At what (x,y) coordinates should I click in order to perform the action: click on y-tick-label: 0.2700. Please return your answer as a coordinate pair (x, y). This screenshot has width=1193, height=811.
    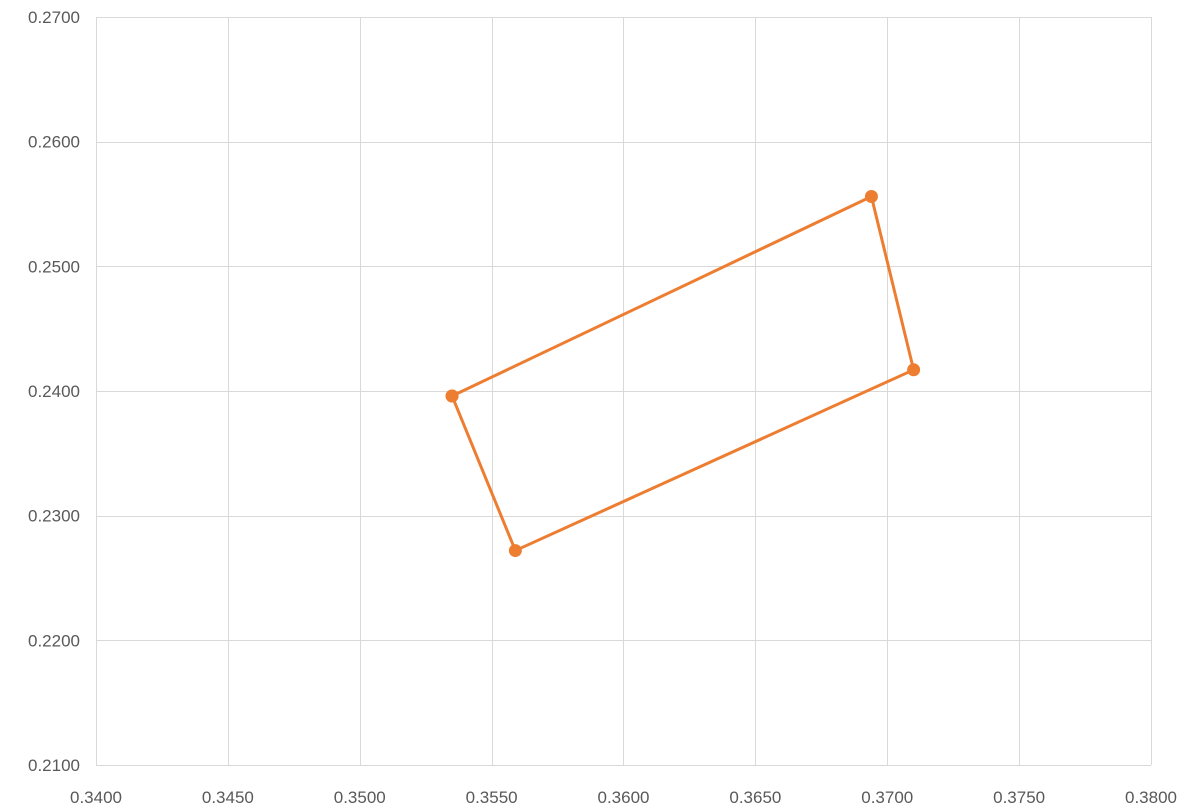
    Looking at the image, I should click on (54, 17).